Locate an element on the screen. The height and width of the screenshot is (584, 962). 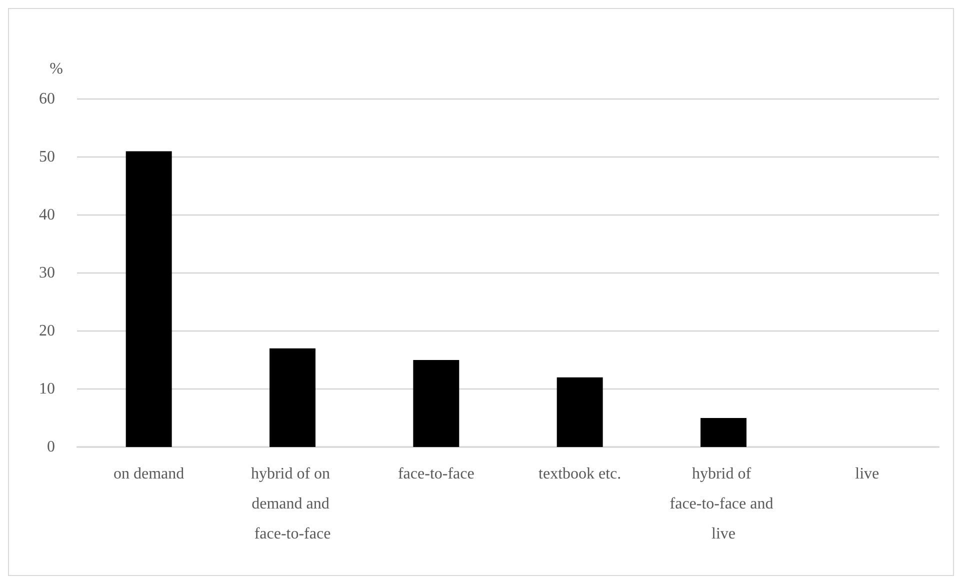
x-tick-label: live is located at coordinates (867, 474).